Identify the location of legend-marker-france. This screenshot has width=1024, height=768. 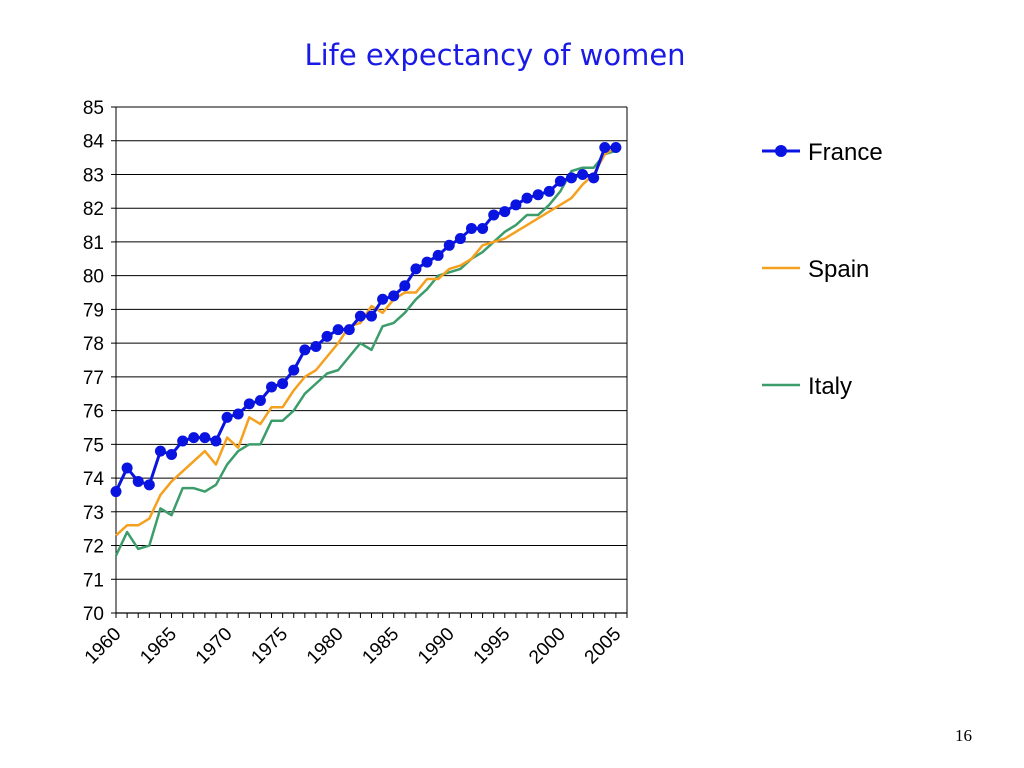
(781, 151).